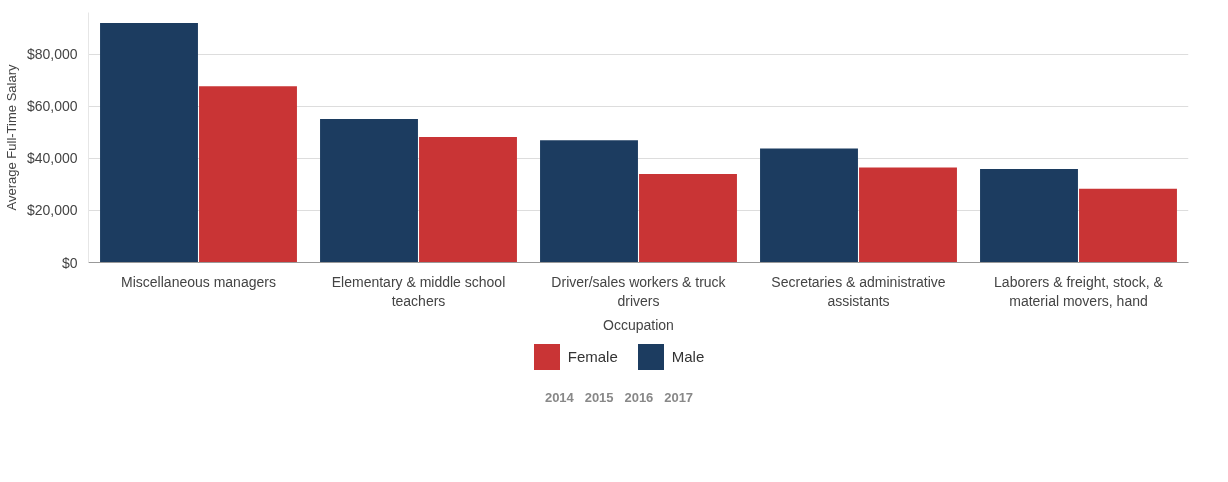 The height and width of the screenshot is (482, 1228). Describe the element at coordinates (858, 291) in the screenshot. I see `x-tick-label: Secretaries & administrative assistants` at that location.